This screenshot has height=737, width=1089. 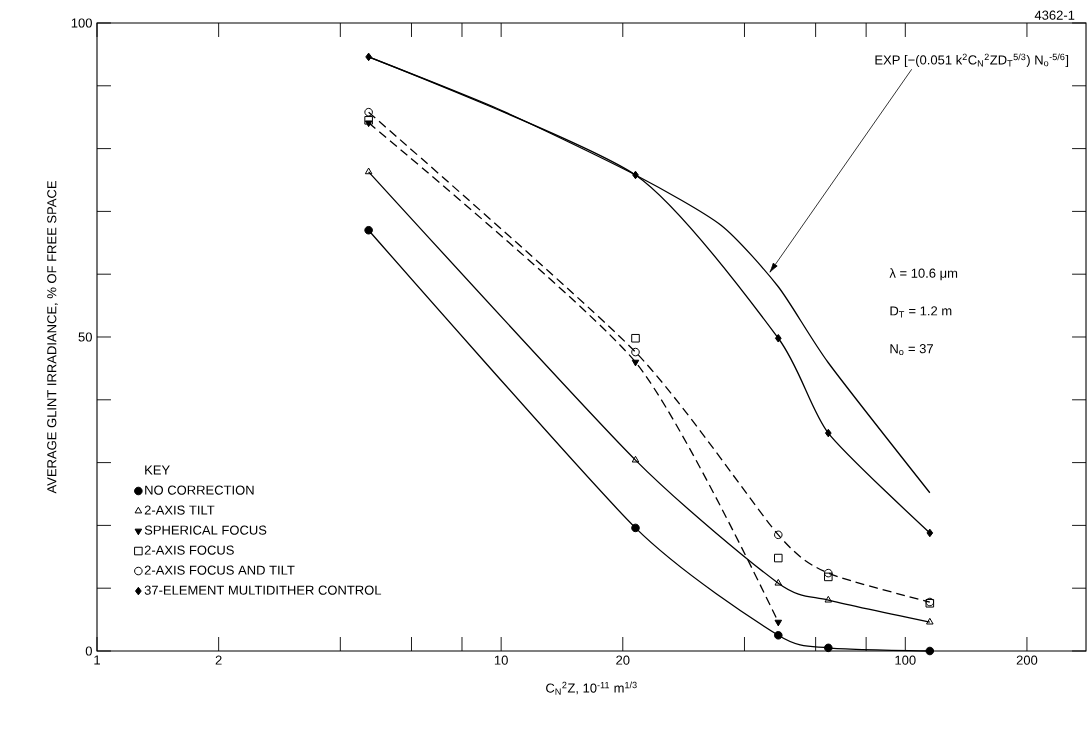 I want to click on x-tick-label: 100, so click(x=905, y=660).